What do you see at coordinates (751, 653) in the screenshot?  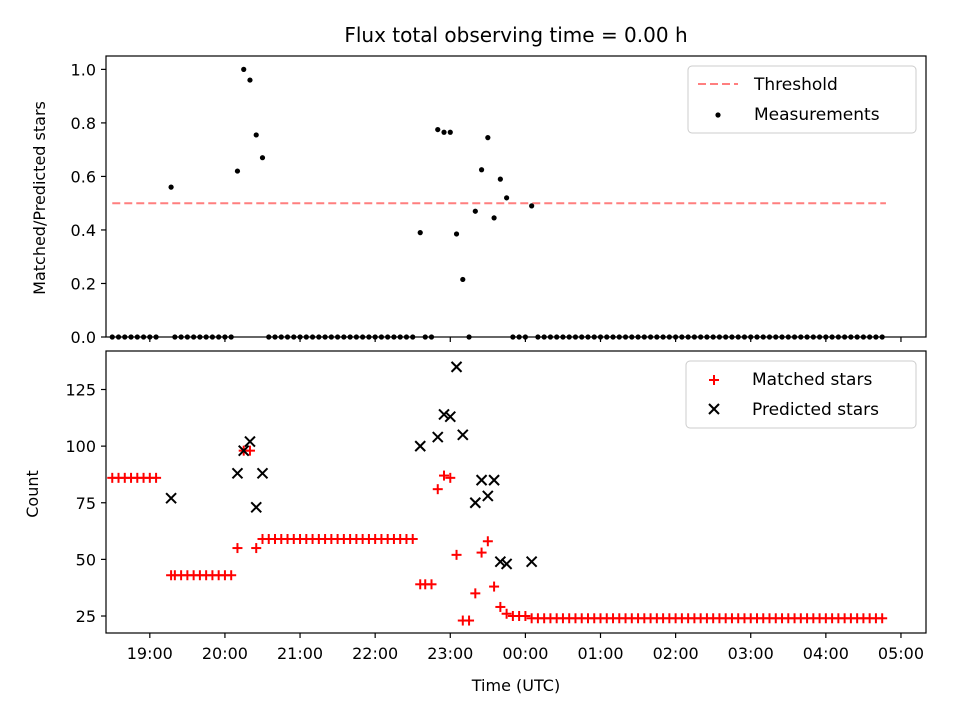 I see `x-tick-label: 03:00` at bounding box center [751, 653].